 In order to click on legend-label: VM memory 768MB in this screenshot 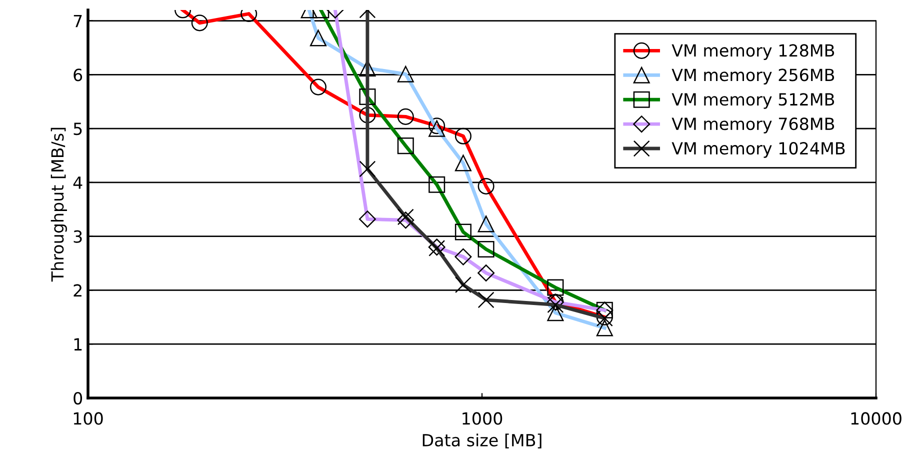, I will do `click(753, 126)`.